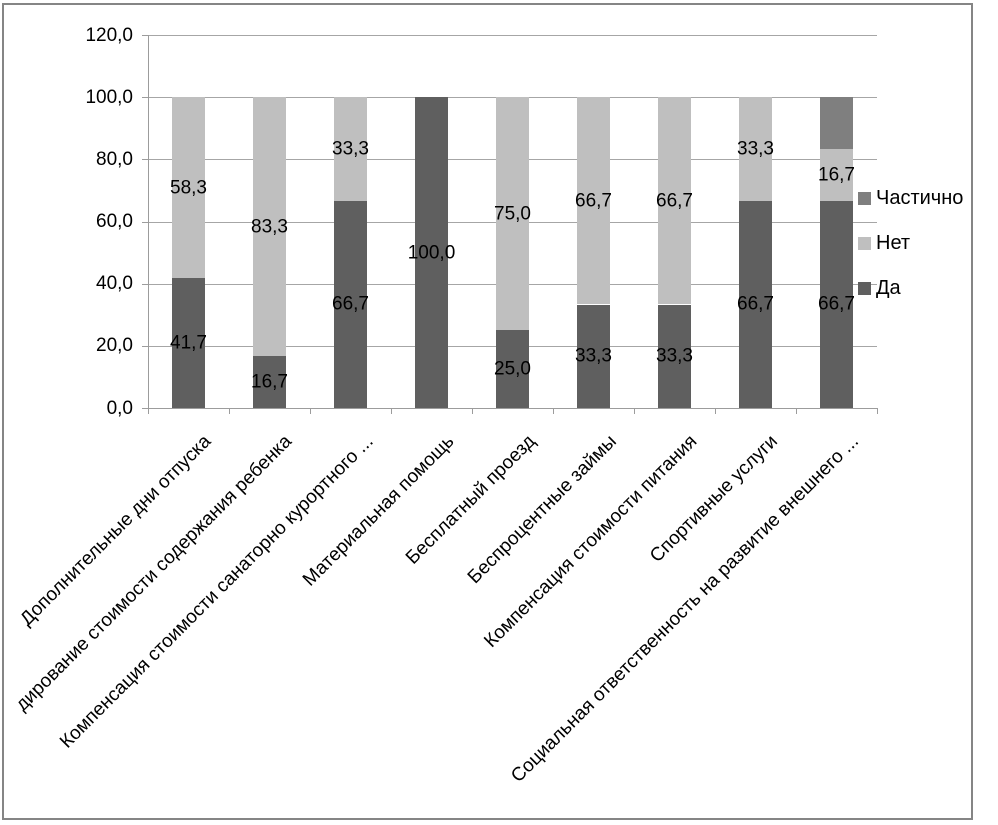  What do you see at coordinates (114, 346) in the screenshot?
I see `y-axis-tick-label: 20,0` at bounding box center [114, 346].